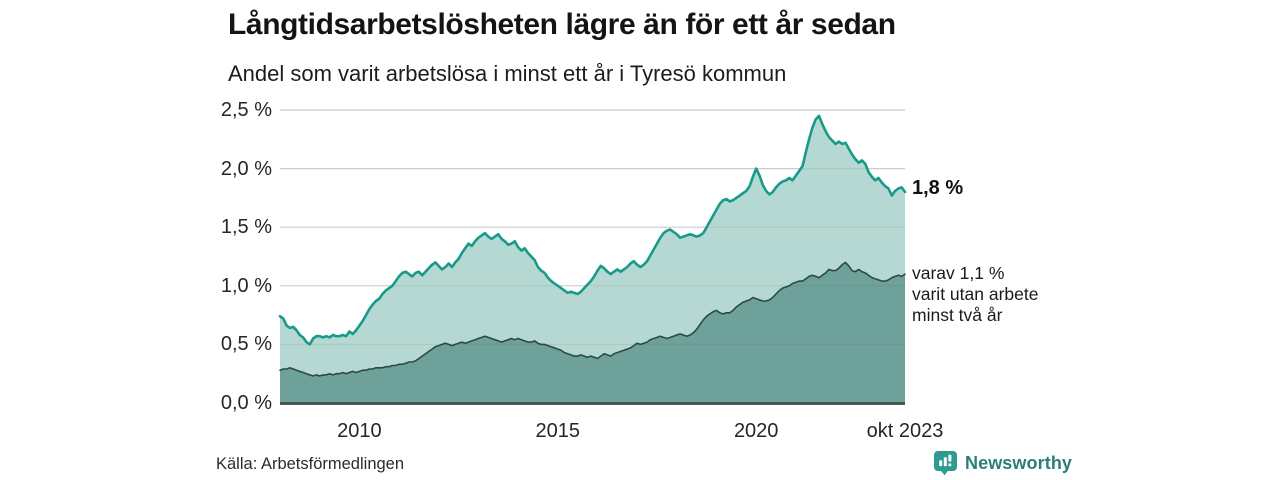  Describe the element at coordinates (246, 344) in the screenshot. I see `y-tick: 0,5 %` at that location.